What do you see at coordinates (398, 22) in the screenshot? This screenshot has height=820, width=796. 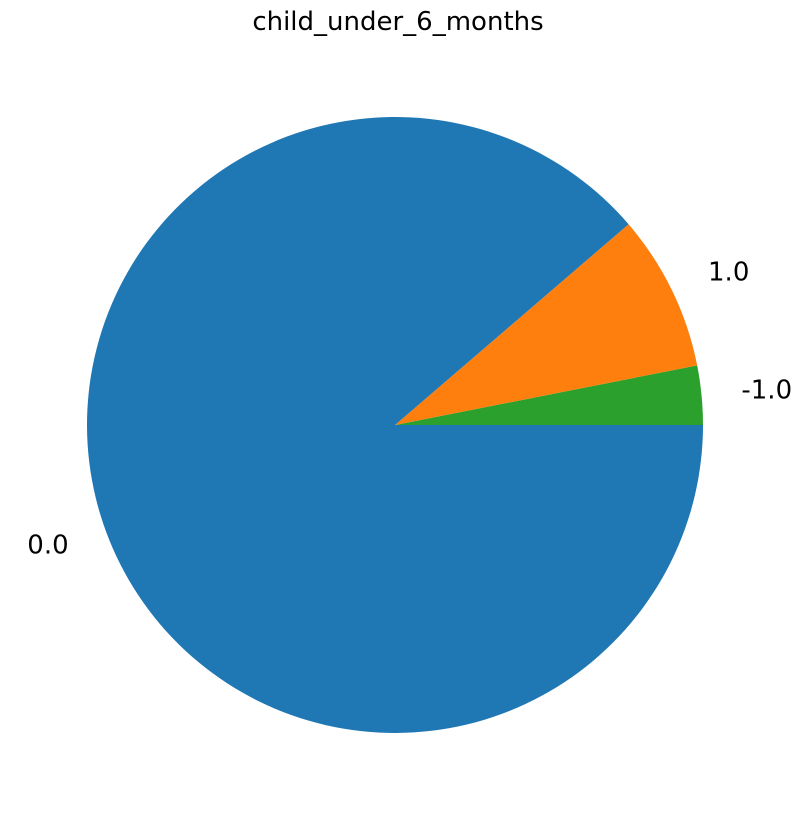 I see `chart-title: child_under_6_months` at bounding box center [398, 22].